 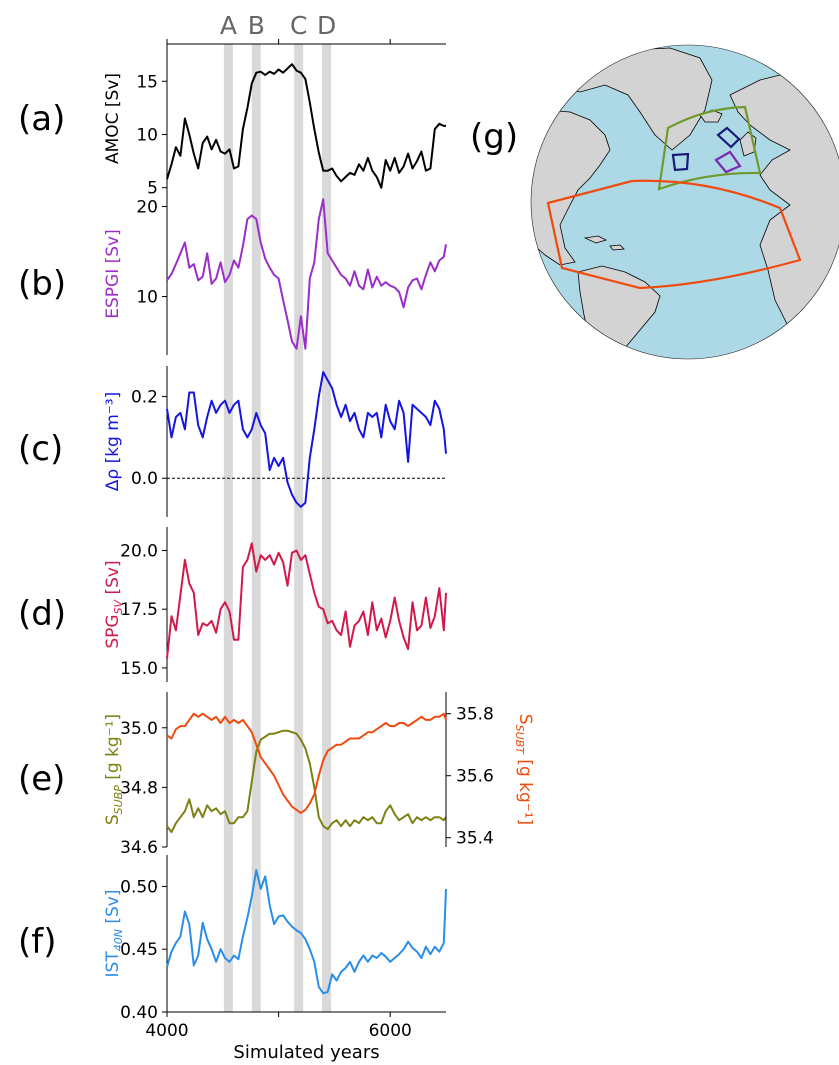 What do you see at coordinates (475, 839) in the screenshot?
I see `right-y-tick-label: 35.4` at bounding box center [475, 839].